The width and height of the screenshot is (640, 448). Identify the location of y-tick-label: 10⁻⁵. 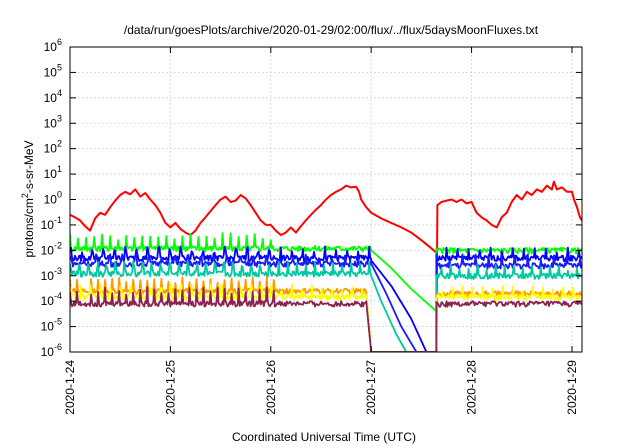
(51, 325).